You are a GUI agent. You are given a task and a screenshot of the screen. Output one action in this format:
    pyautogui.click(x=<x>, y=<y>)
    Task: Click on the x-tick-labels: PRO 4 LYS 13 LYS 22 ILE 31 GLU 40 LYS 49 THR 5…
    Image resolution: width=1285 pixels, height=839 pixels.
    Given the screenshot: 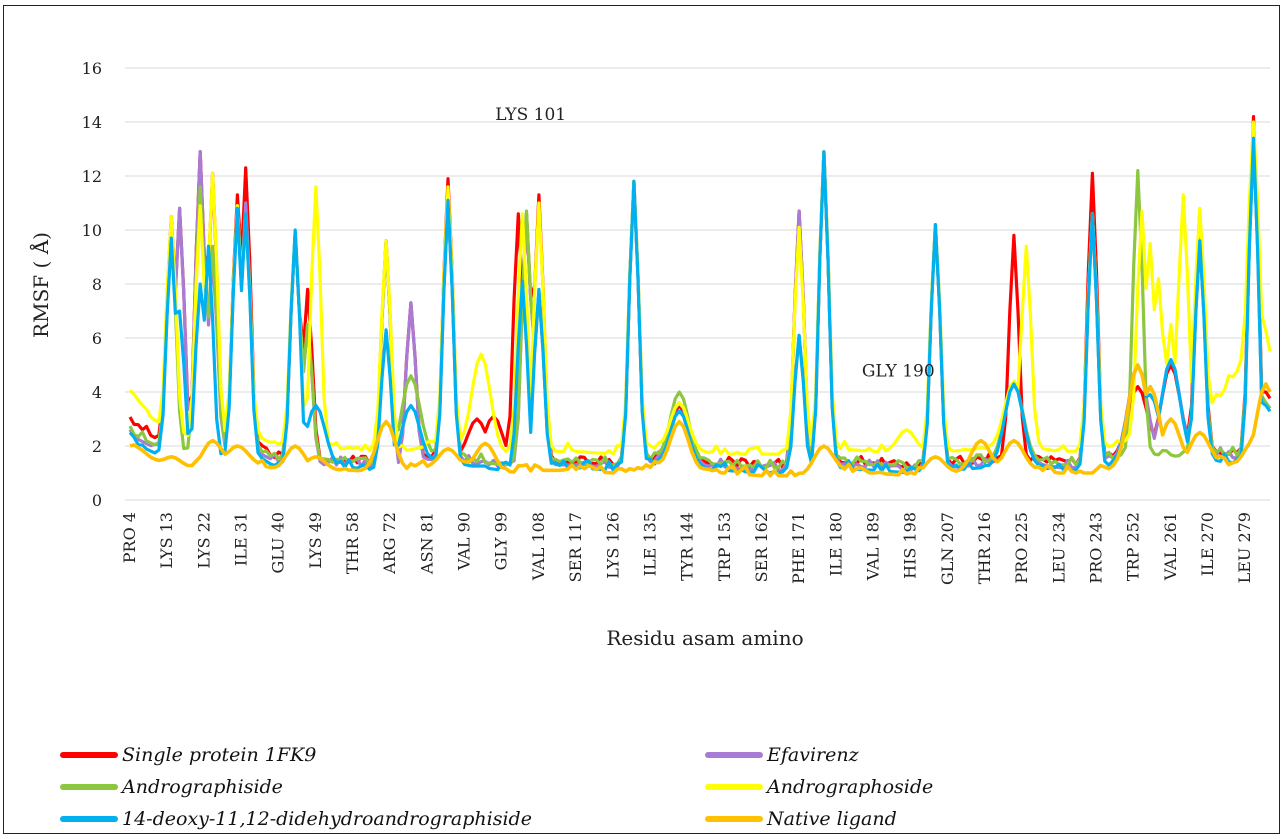 What is the action you would take?
    pyautogui.click(x=687, y=548)
    